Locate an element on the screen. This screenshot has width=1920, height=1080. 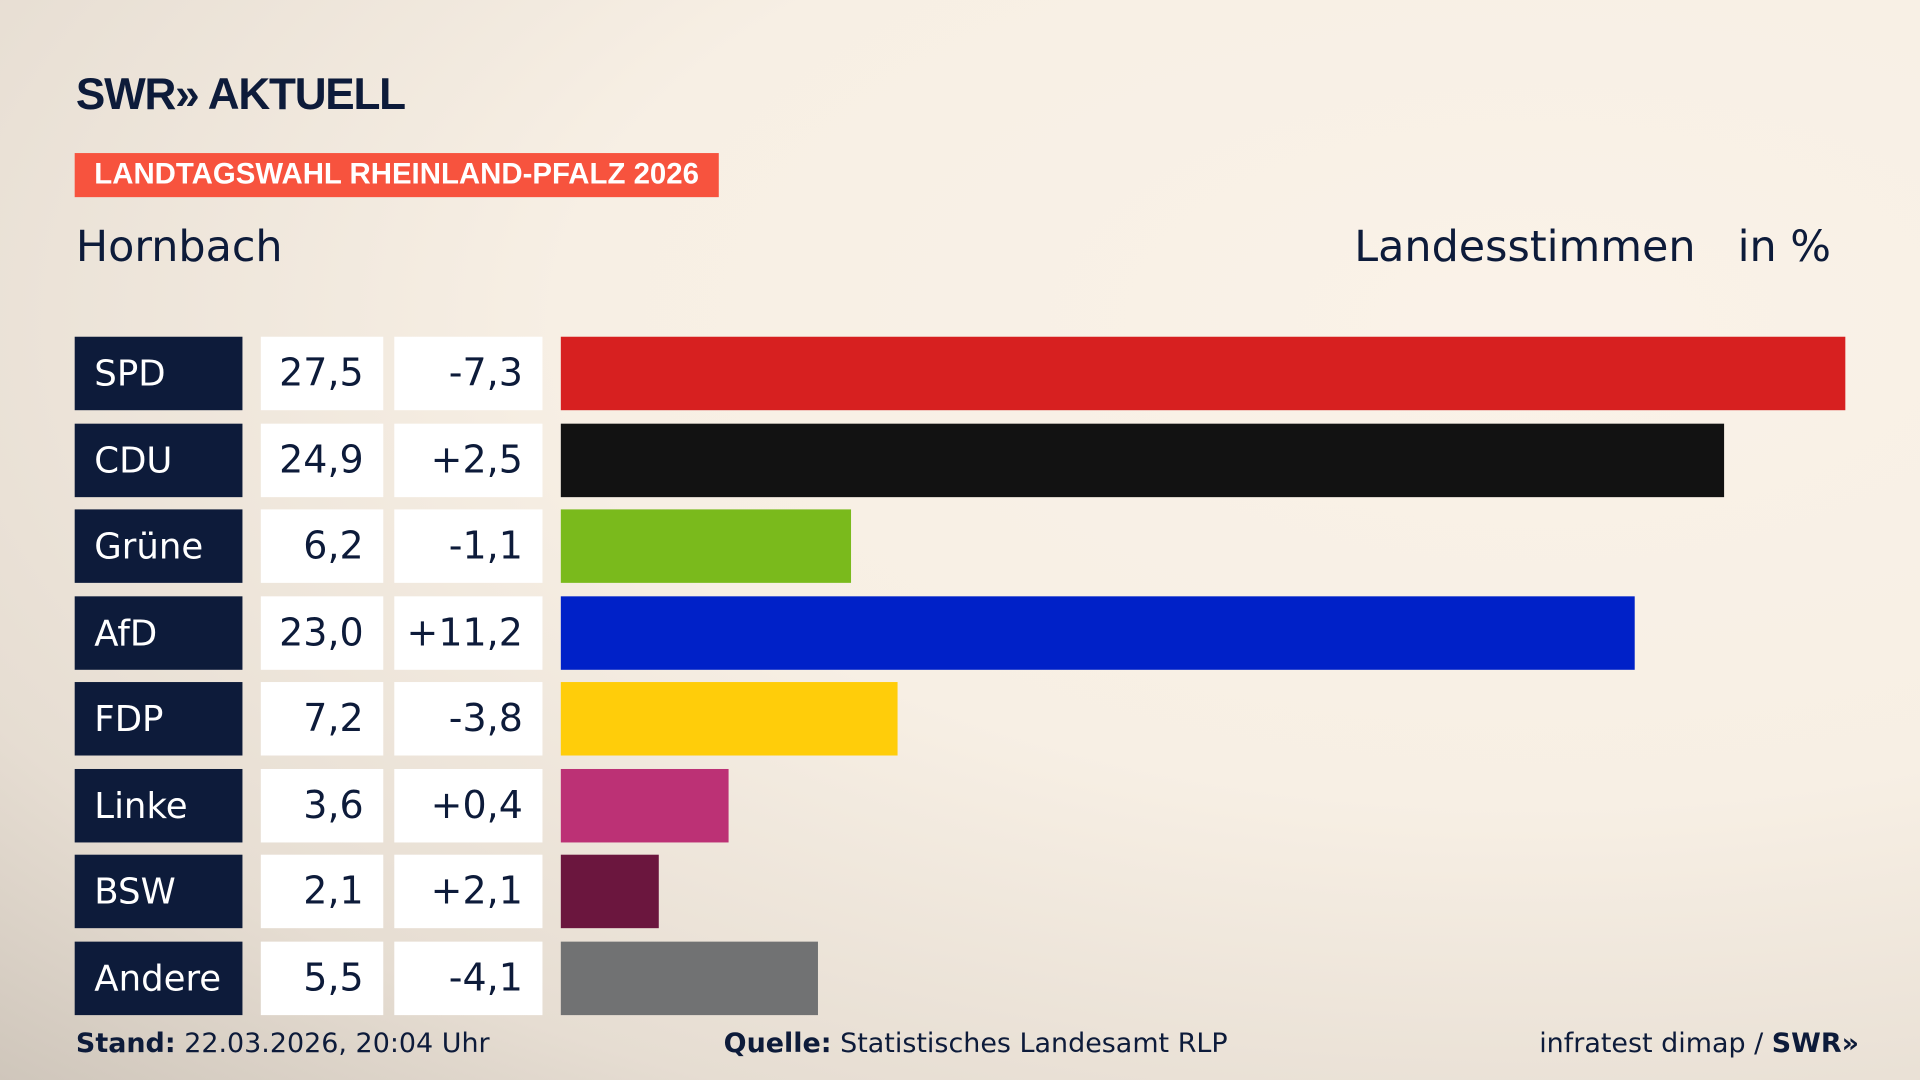
diff-label: -4,1 is located at coordinates (468, 978).